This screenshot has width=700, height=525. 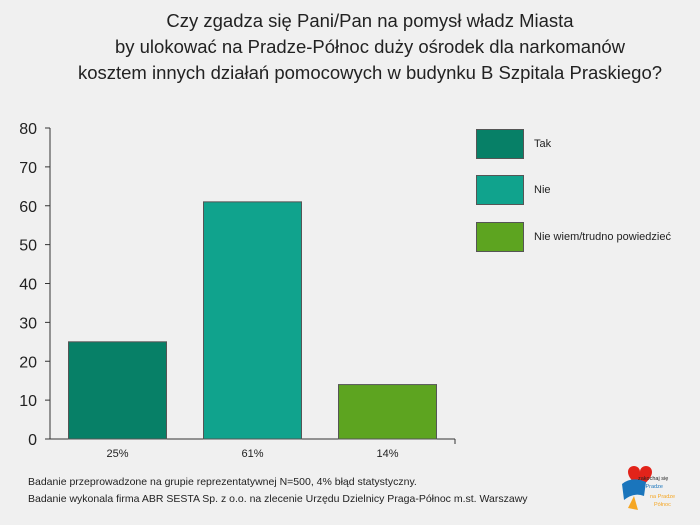 I want to click on district-logo: zakochaj się w Pradze na Pradze Północ, so click(x=648, y=488).